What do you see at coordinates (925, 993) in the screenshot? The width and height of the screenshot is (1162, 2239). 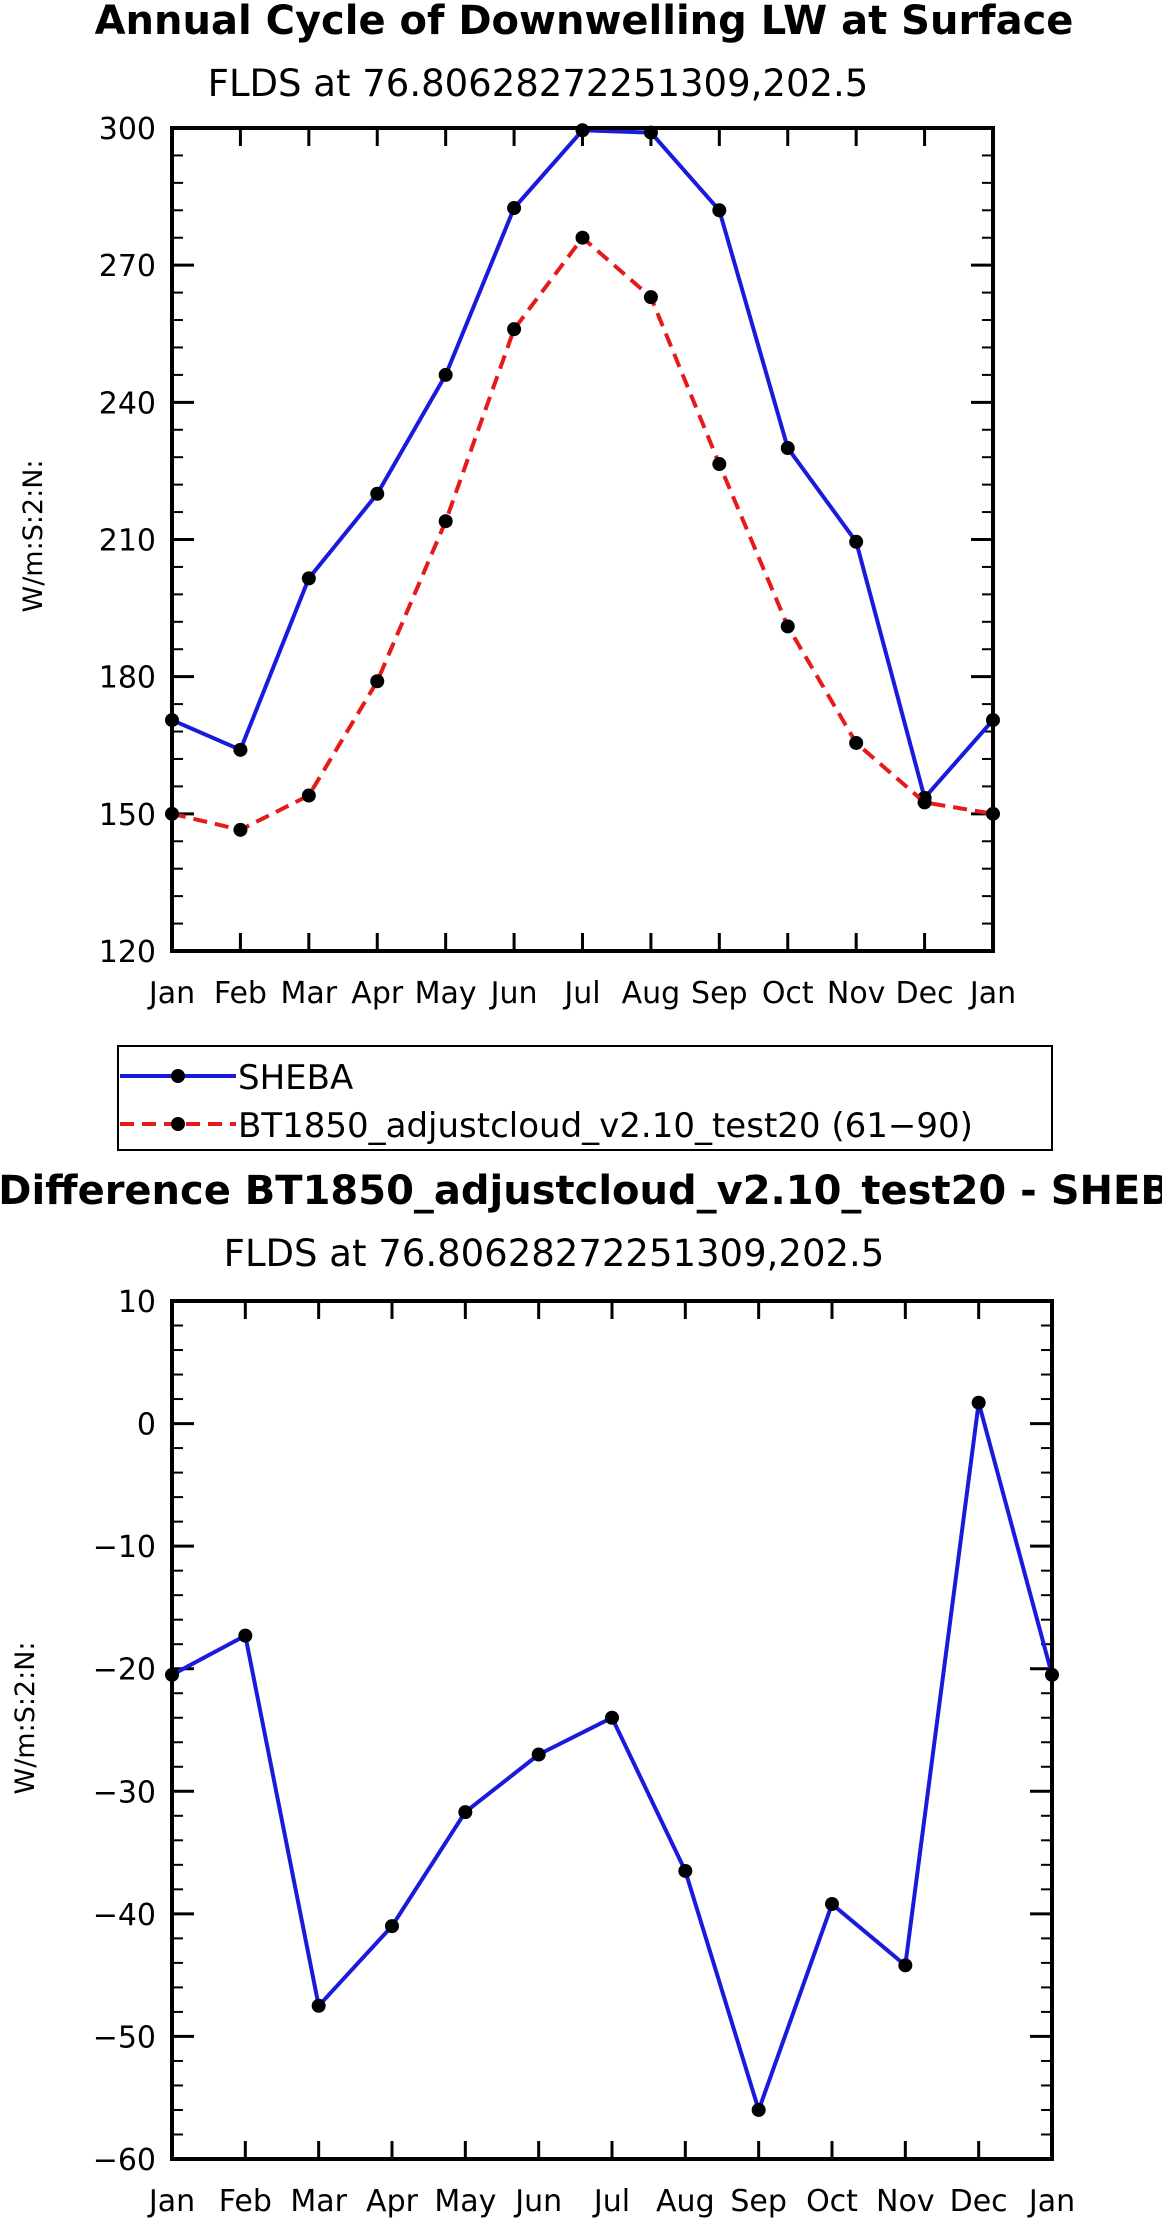 I see `chart-1-x-tick-label: Dec` at bounding box center [925, 993].